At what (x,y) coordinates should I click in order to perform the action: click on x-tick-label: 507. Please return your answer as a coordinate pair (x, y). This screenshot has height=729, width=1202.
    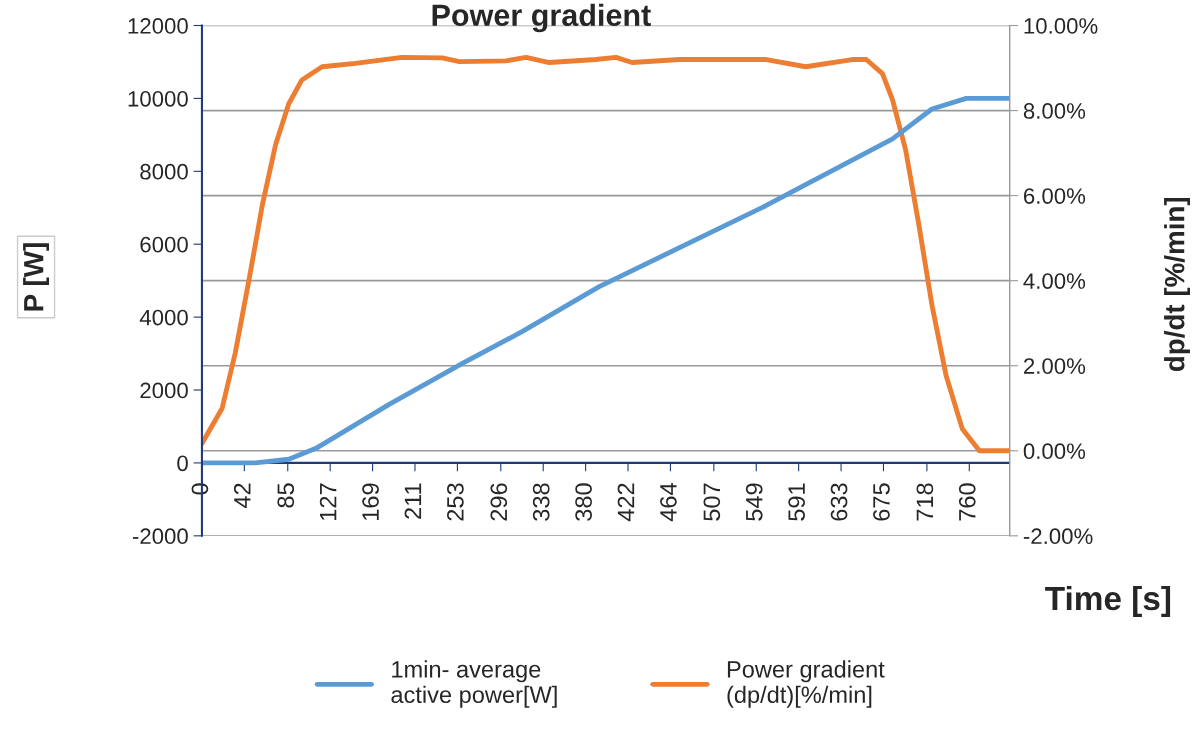
    Looking at the image, I should click on (712, 502).